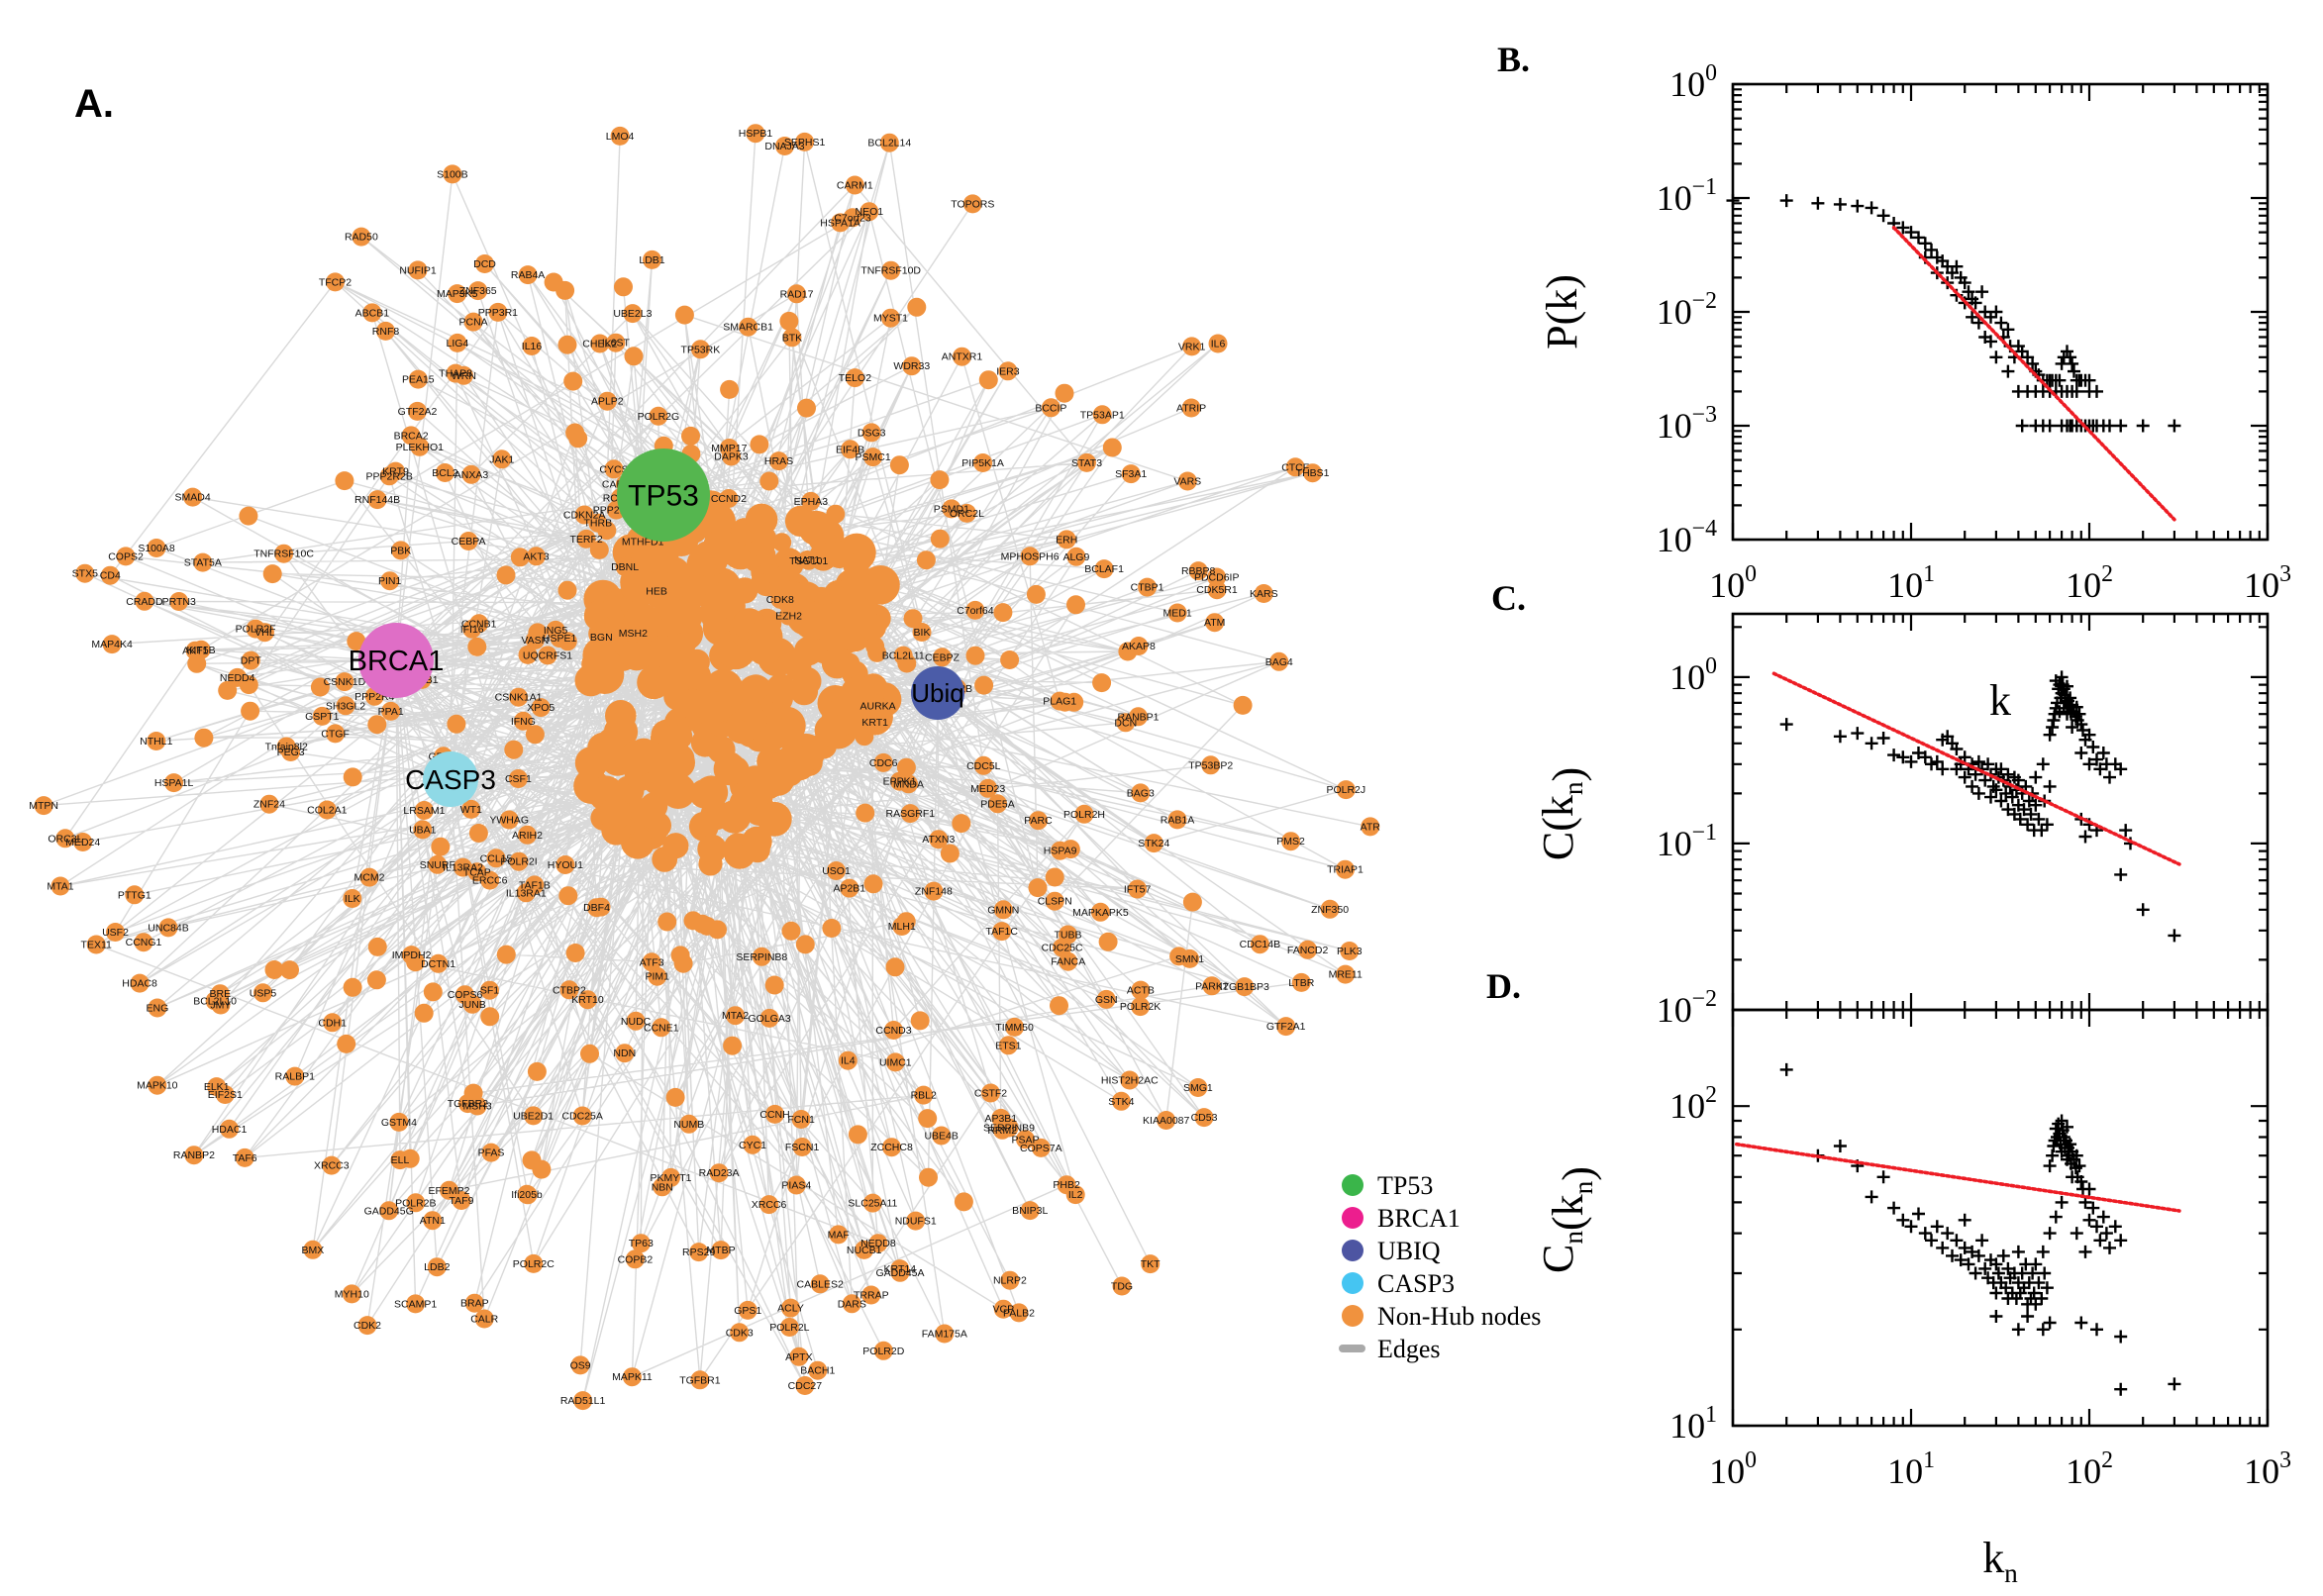 The image size is (2323, 1596). Describe the element at coordinates (2000, 1561) in the screenshot. I see `x-axis-title-D: kn` at that location.